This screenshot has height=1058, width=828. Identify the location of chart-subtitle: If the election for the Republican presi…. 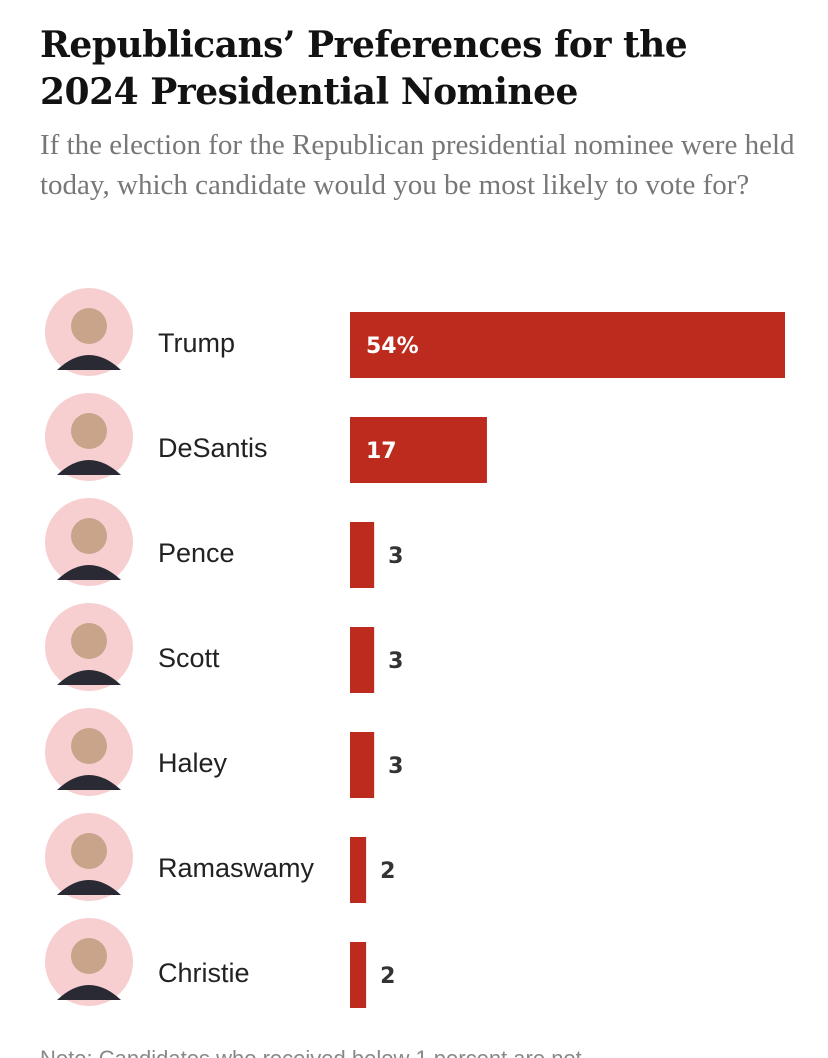
(417, 165).